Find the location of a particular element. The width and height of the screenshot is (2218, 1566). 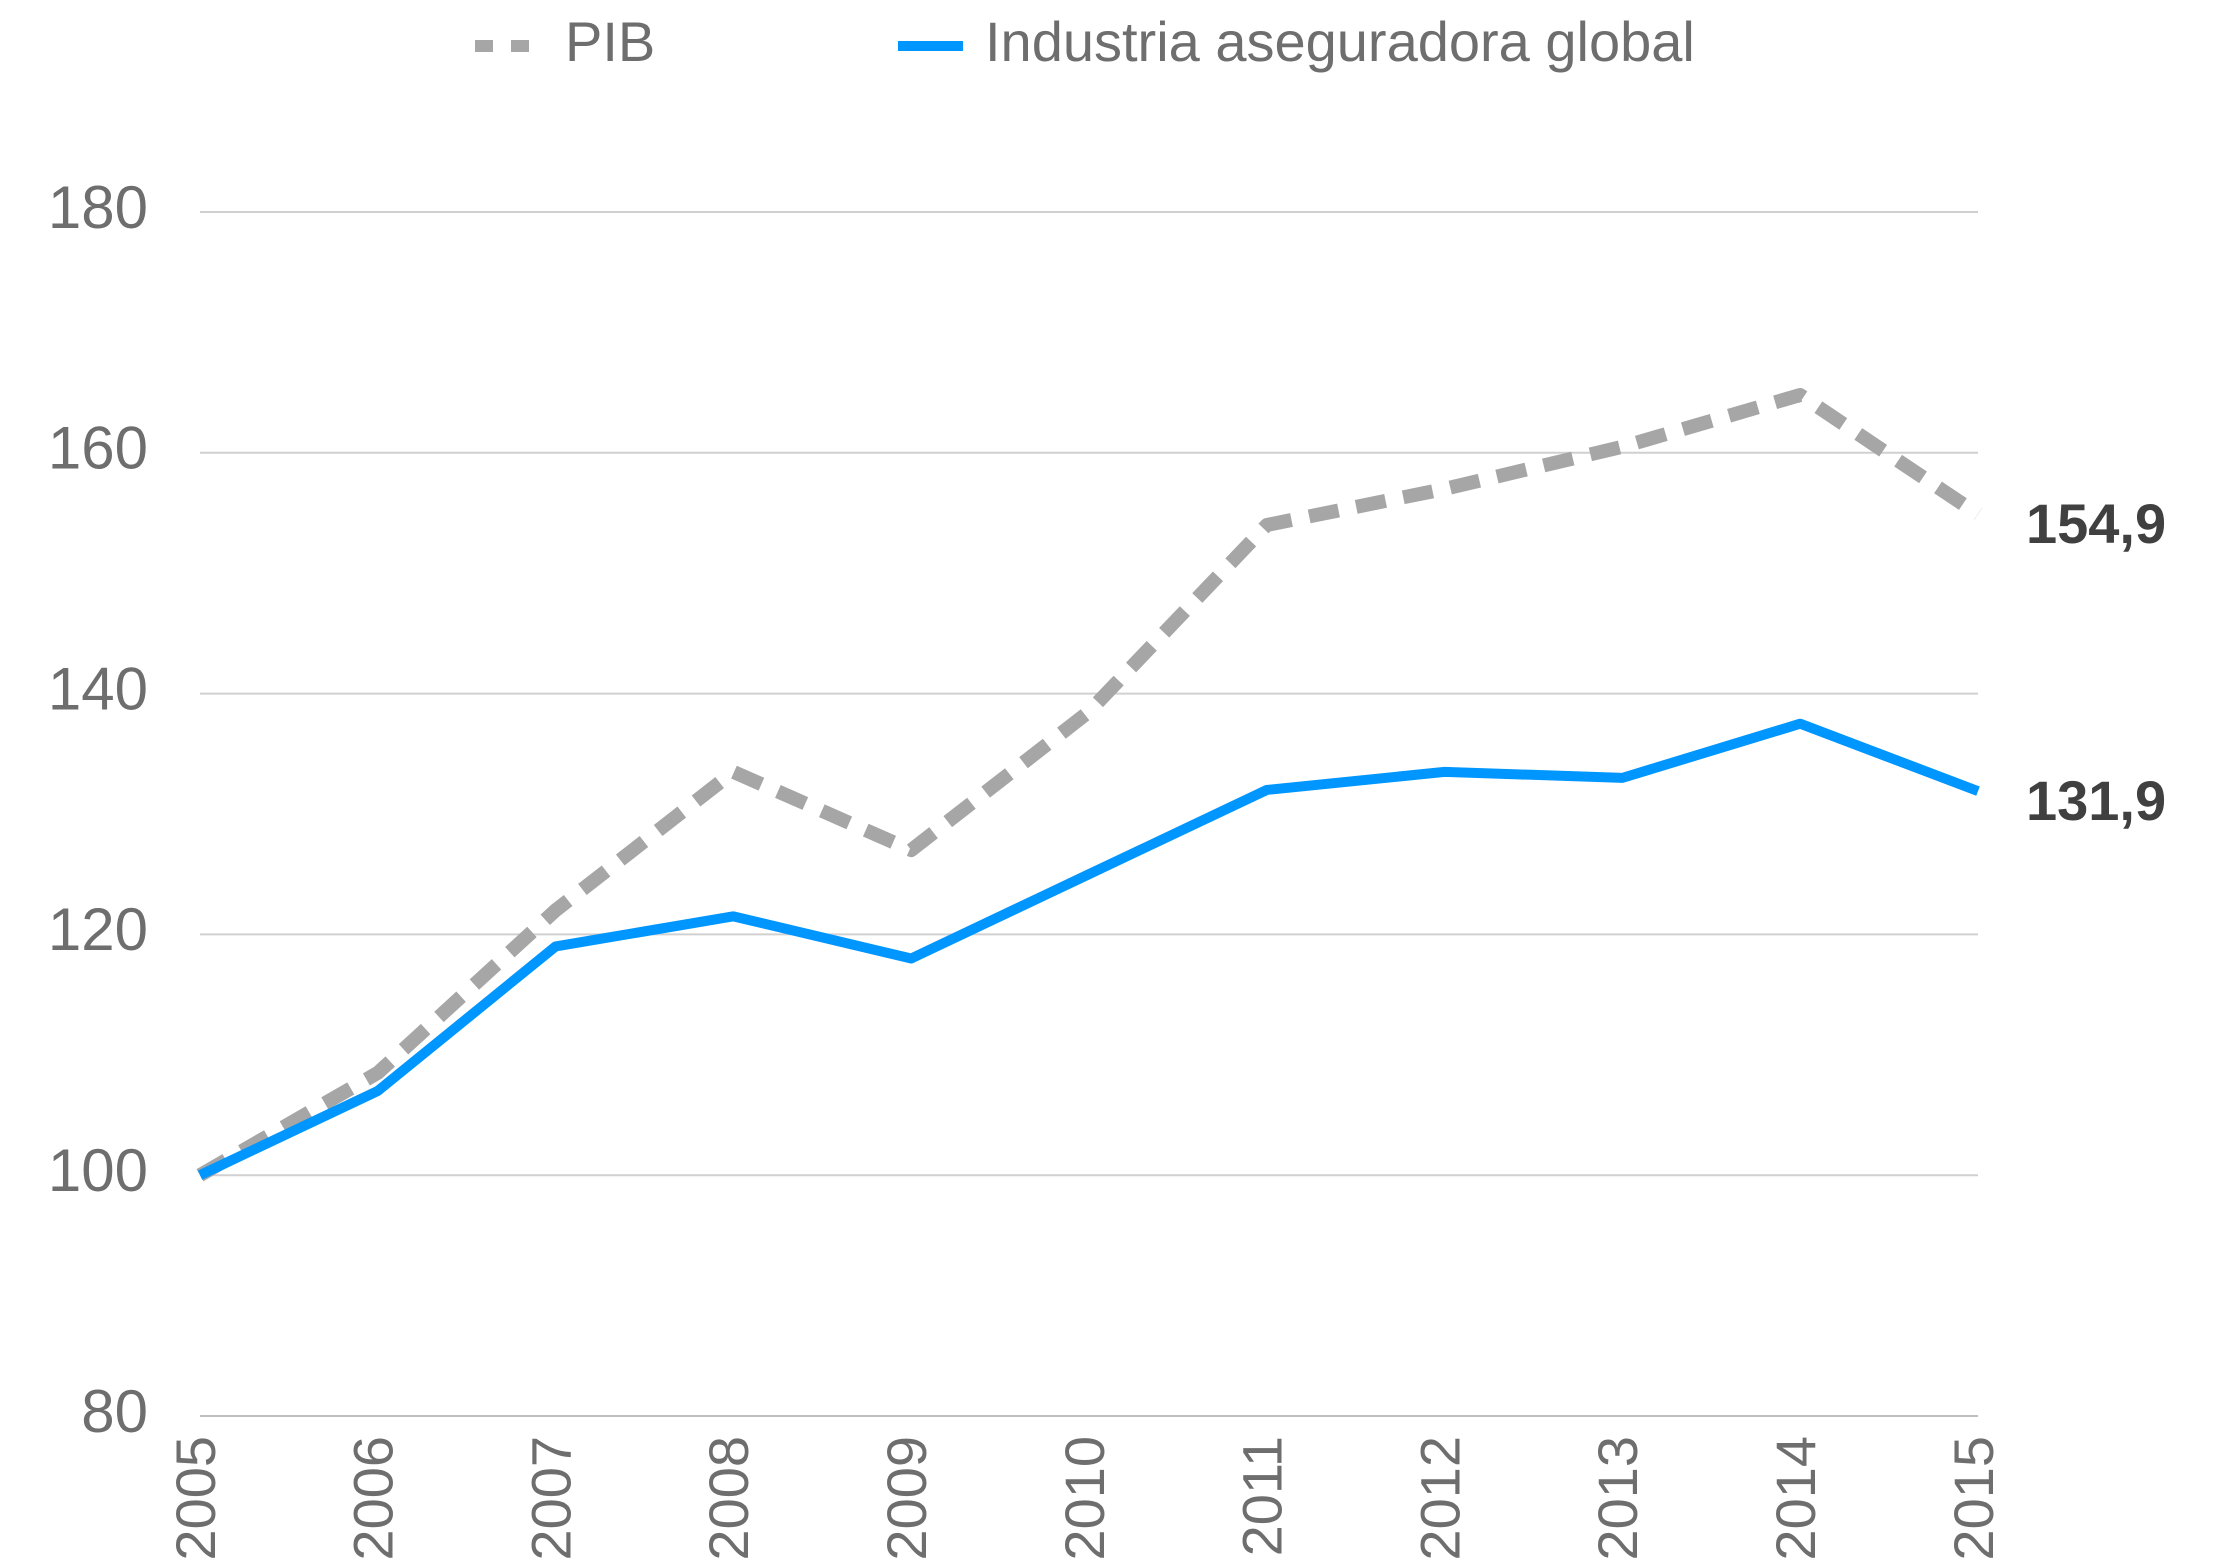

x-tick-label: 2010 is located at coordinates (1084, 1498).